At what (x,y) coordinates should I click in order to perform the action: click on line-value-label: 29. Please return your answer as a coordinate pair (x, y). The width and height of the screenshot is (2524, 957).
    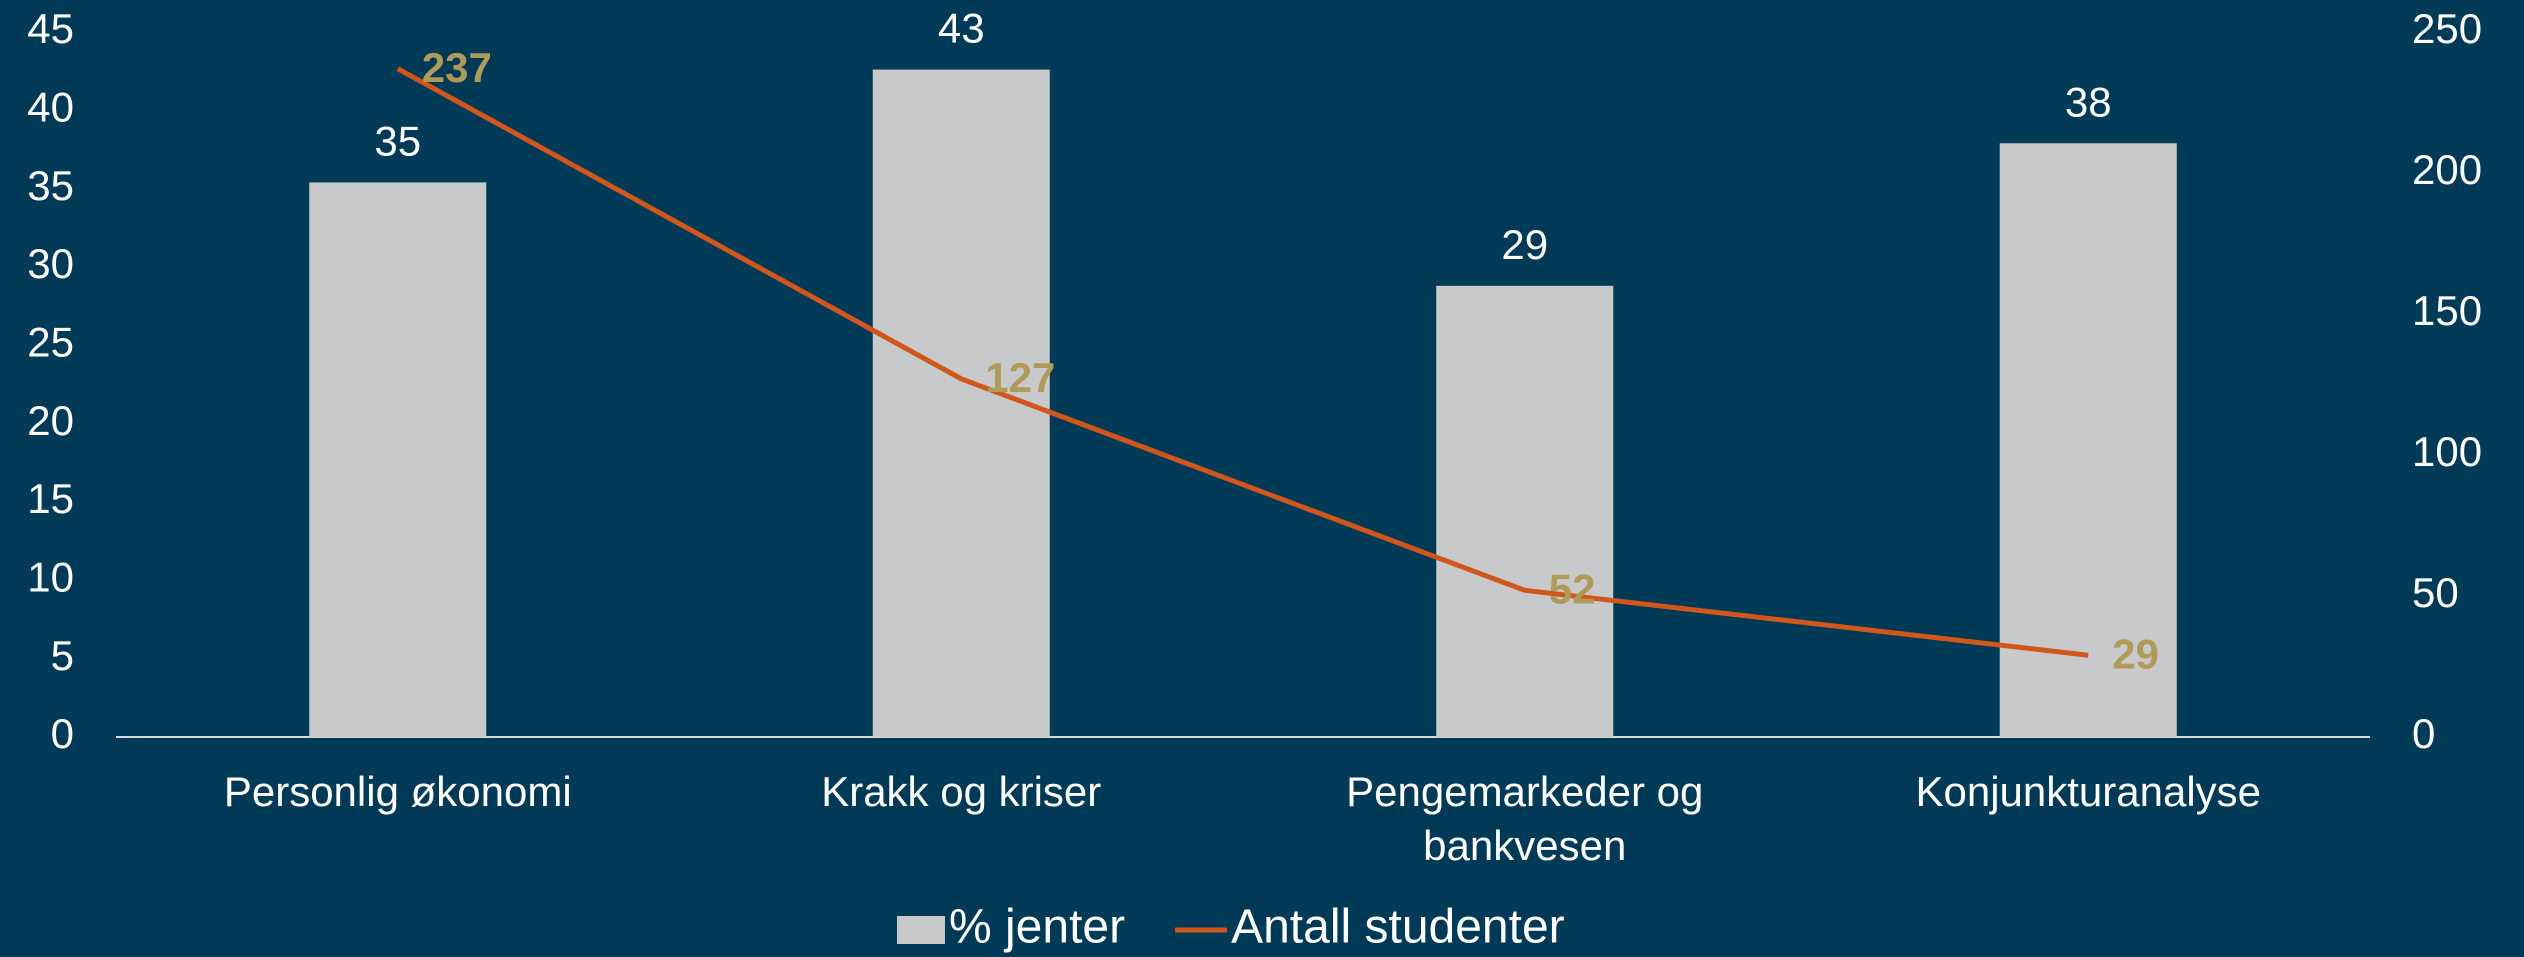
    Looking at the image, I should click on (2135, 653).